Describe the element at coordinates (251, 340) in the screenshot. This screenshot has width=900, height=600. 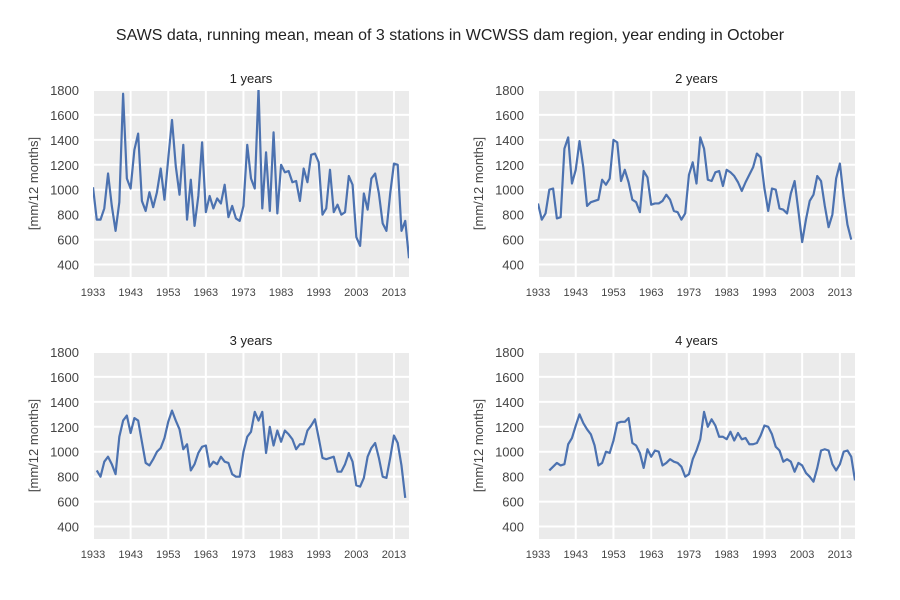
I see `subplot-title: 3 years` at that location.